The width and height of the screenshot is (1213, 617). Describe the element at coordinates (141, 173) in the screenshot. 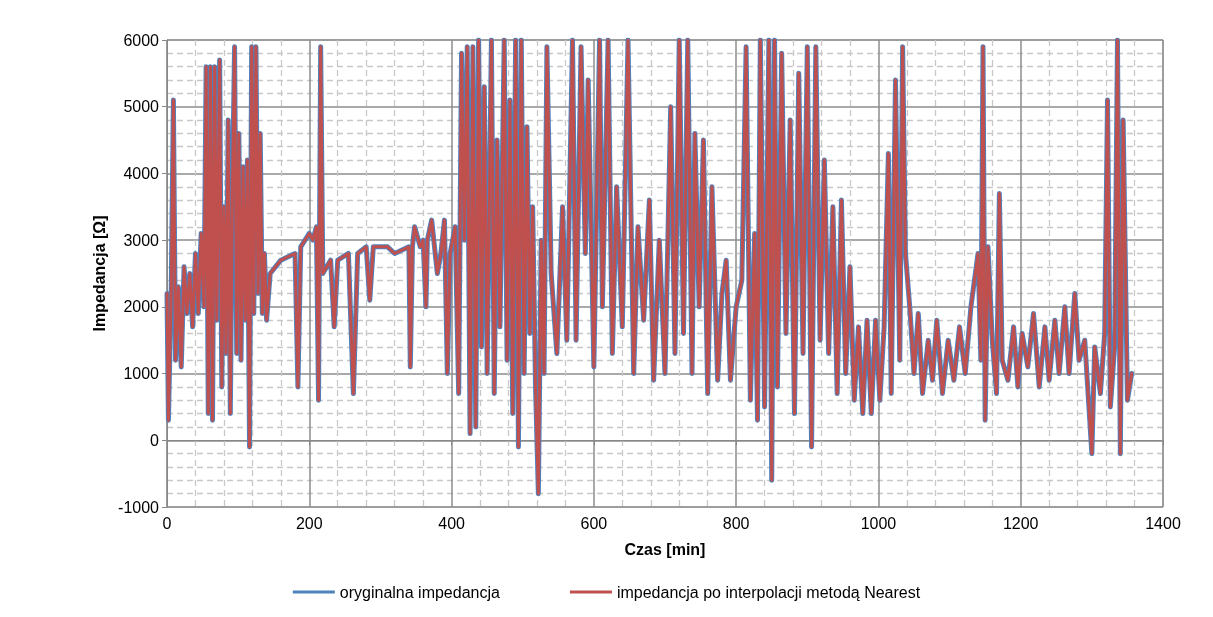

I see `y-tick-label: 4000` at that location.